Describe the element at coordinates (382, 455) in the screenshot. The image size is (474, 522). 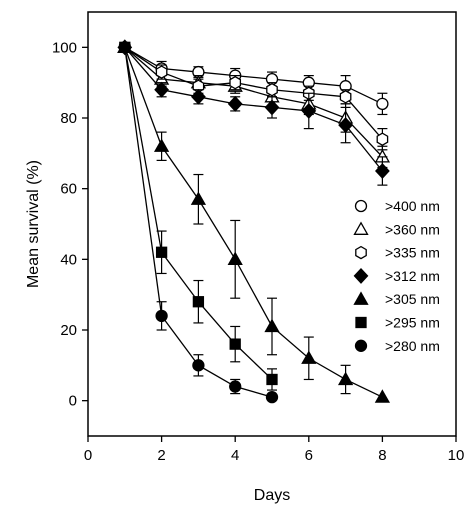
I see `x-tick-label: 8` at that location.